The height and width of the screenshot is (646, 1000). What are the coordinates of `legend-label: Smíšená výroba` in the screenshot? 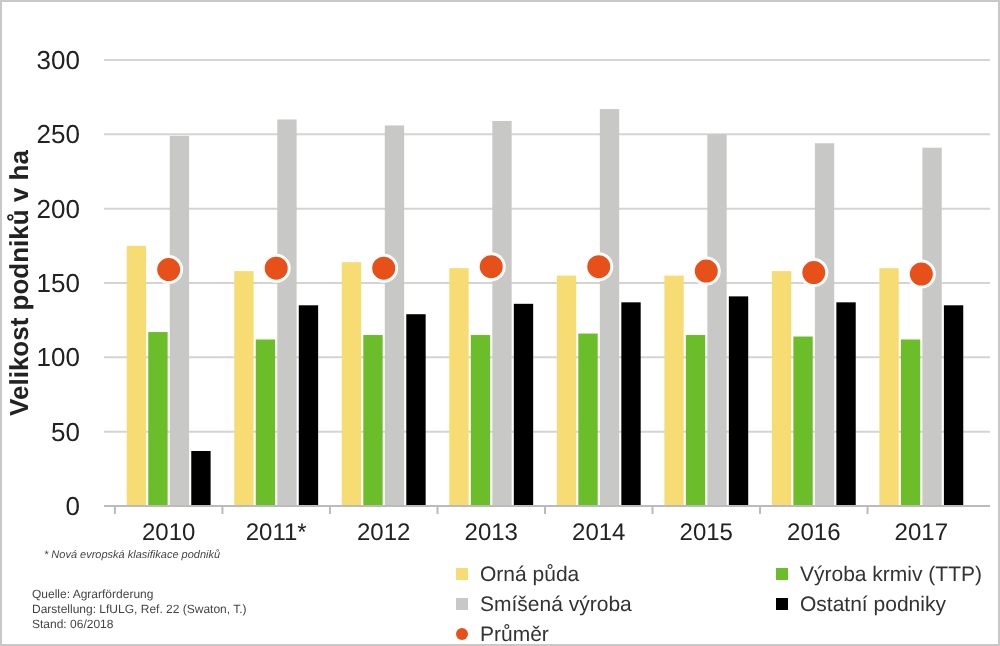 It's located at (556, 605).